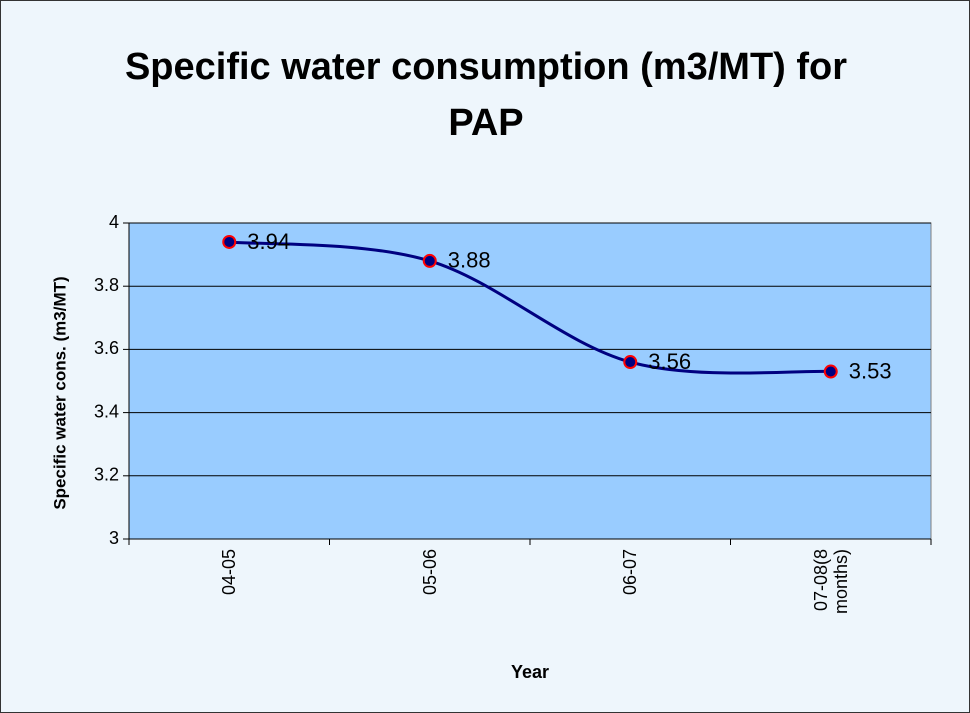  Describe the element at coordinates (530, 307) in the screenshot. I see `series-line` at that location.